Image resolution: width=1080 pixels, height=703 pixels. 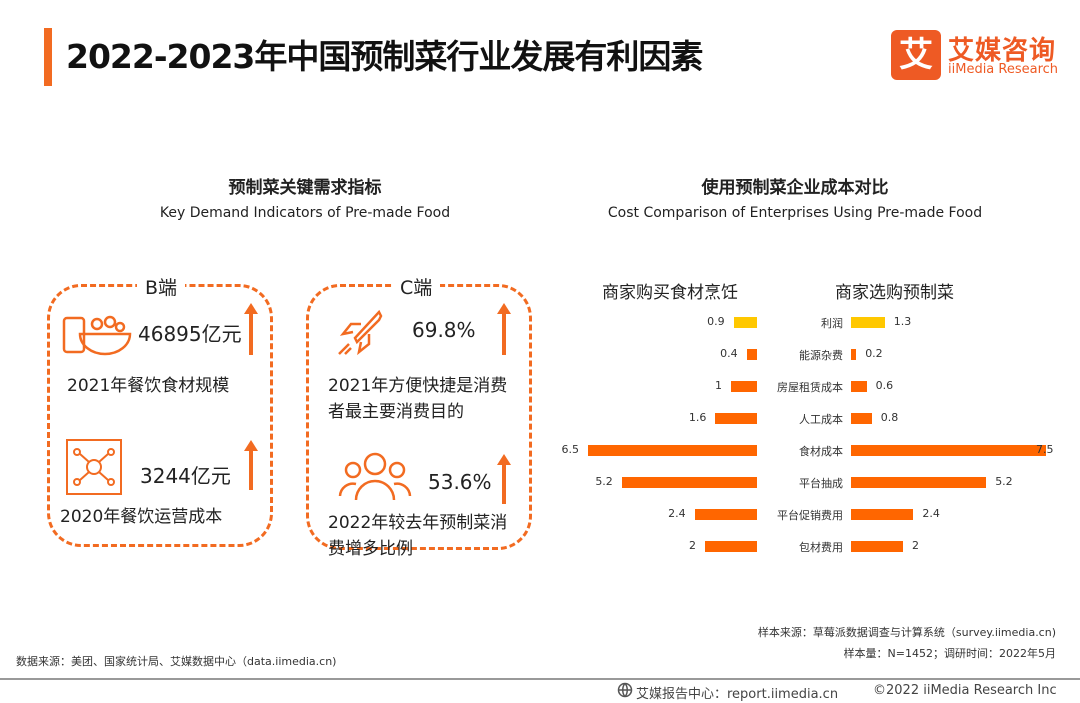 What do you see at coordinates (416, 286) in the screenshot?
I see `c-end-label: C端` at bounding box center [416, 286].